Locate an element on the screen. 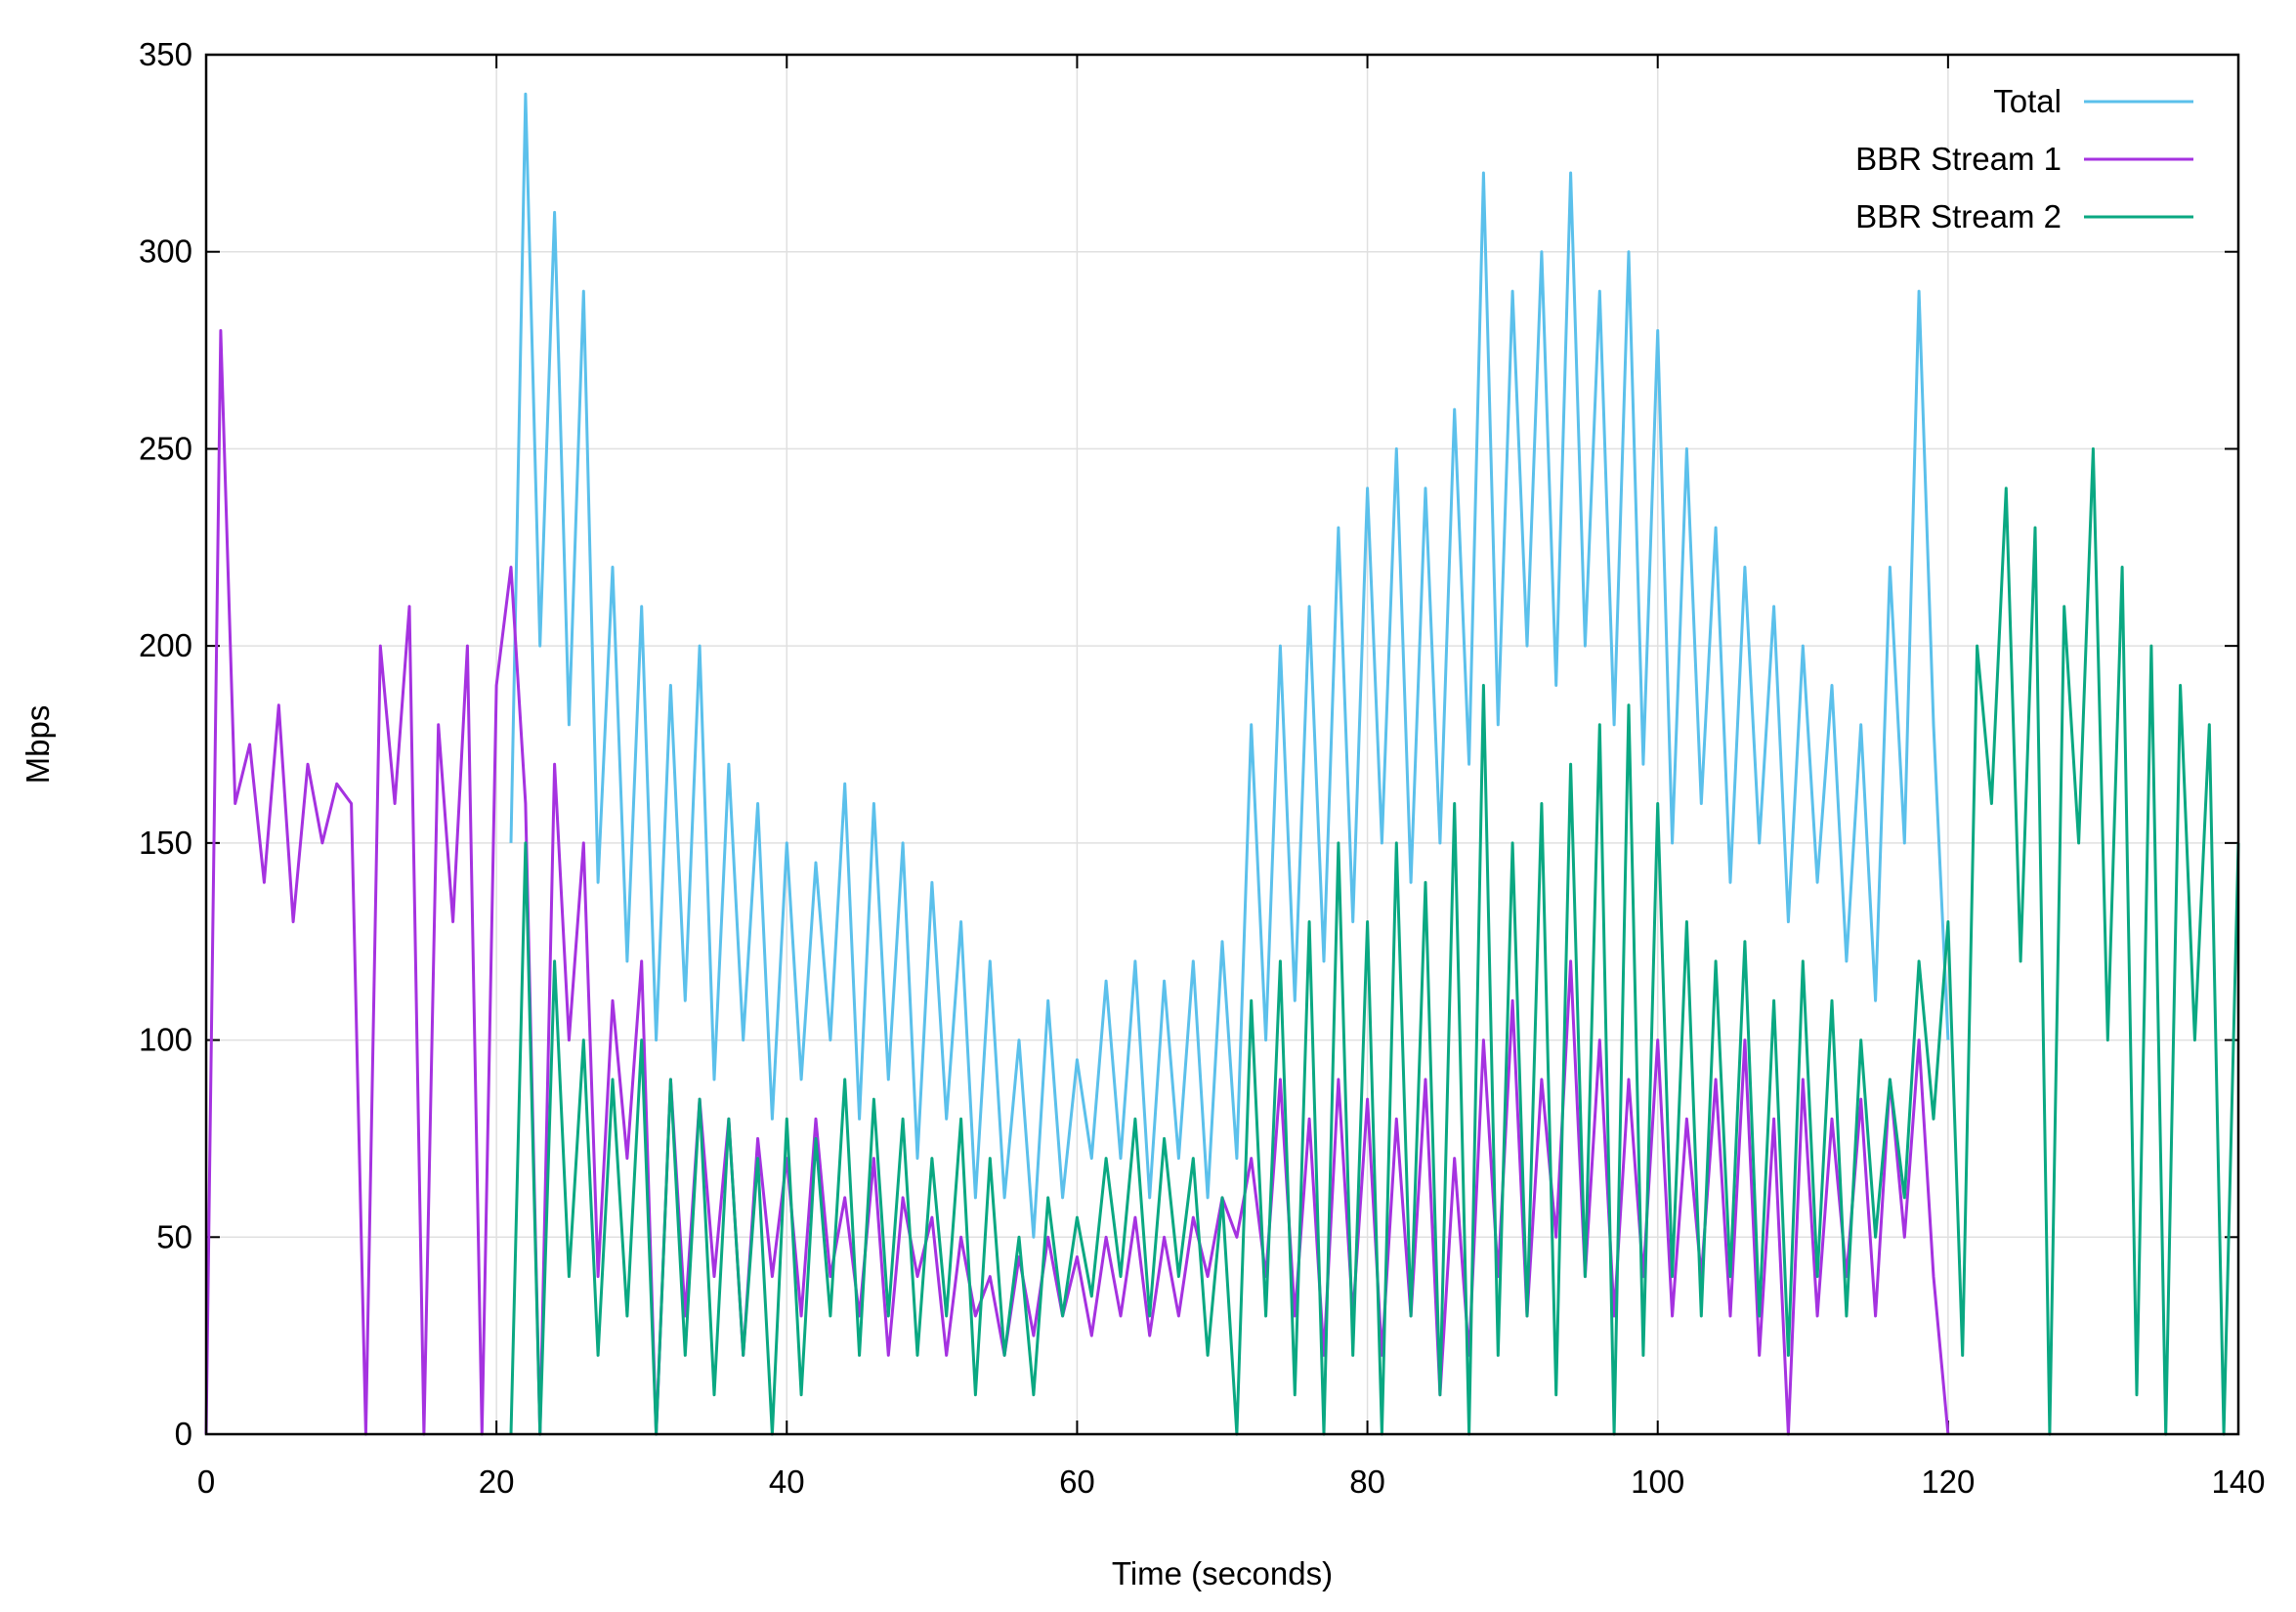 This screenshot has width=2296, height=1612. x-tick-label: 100 is located at coordinates (1657, 1482).